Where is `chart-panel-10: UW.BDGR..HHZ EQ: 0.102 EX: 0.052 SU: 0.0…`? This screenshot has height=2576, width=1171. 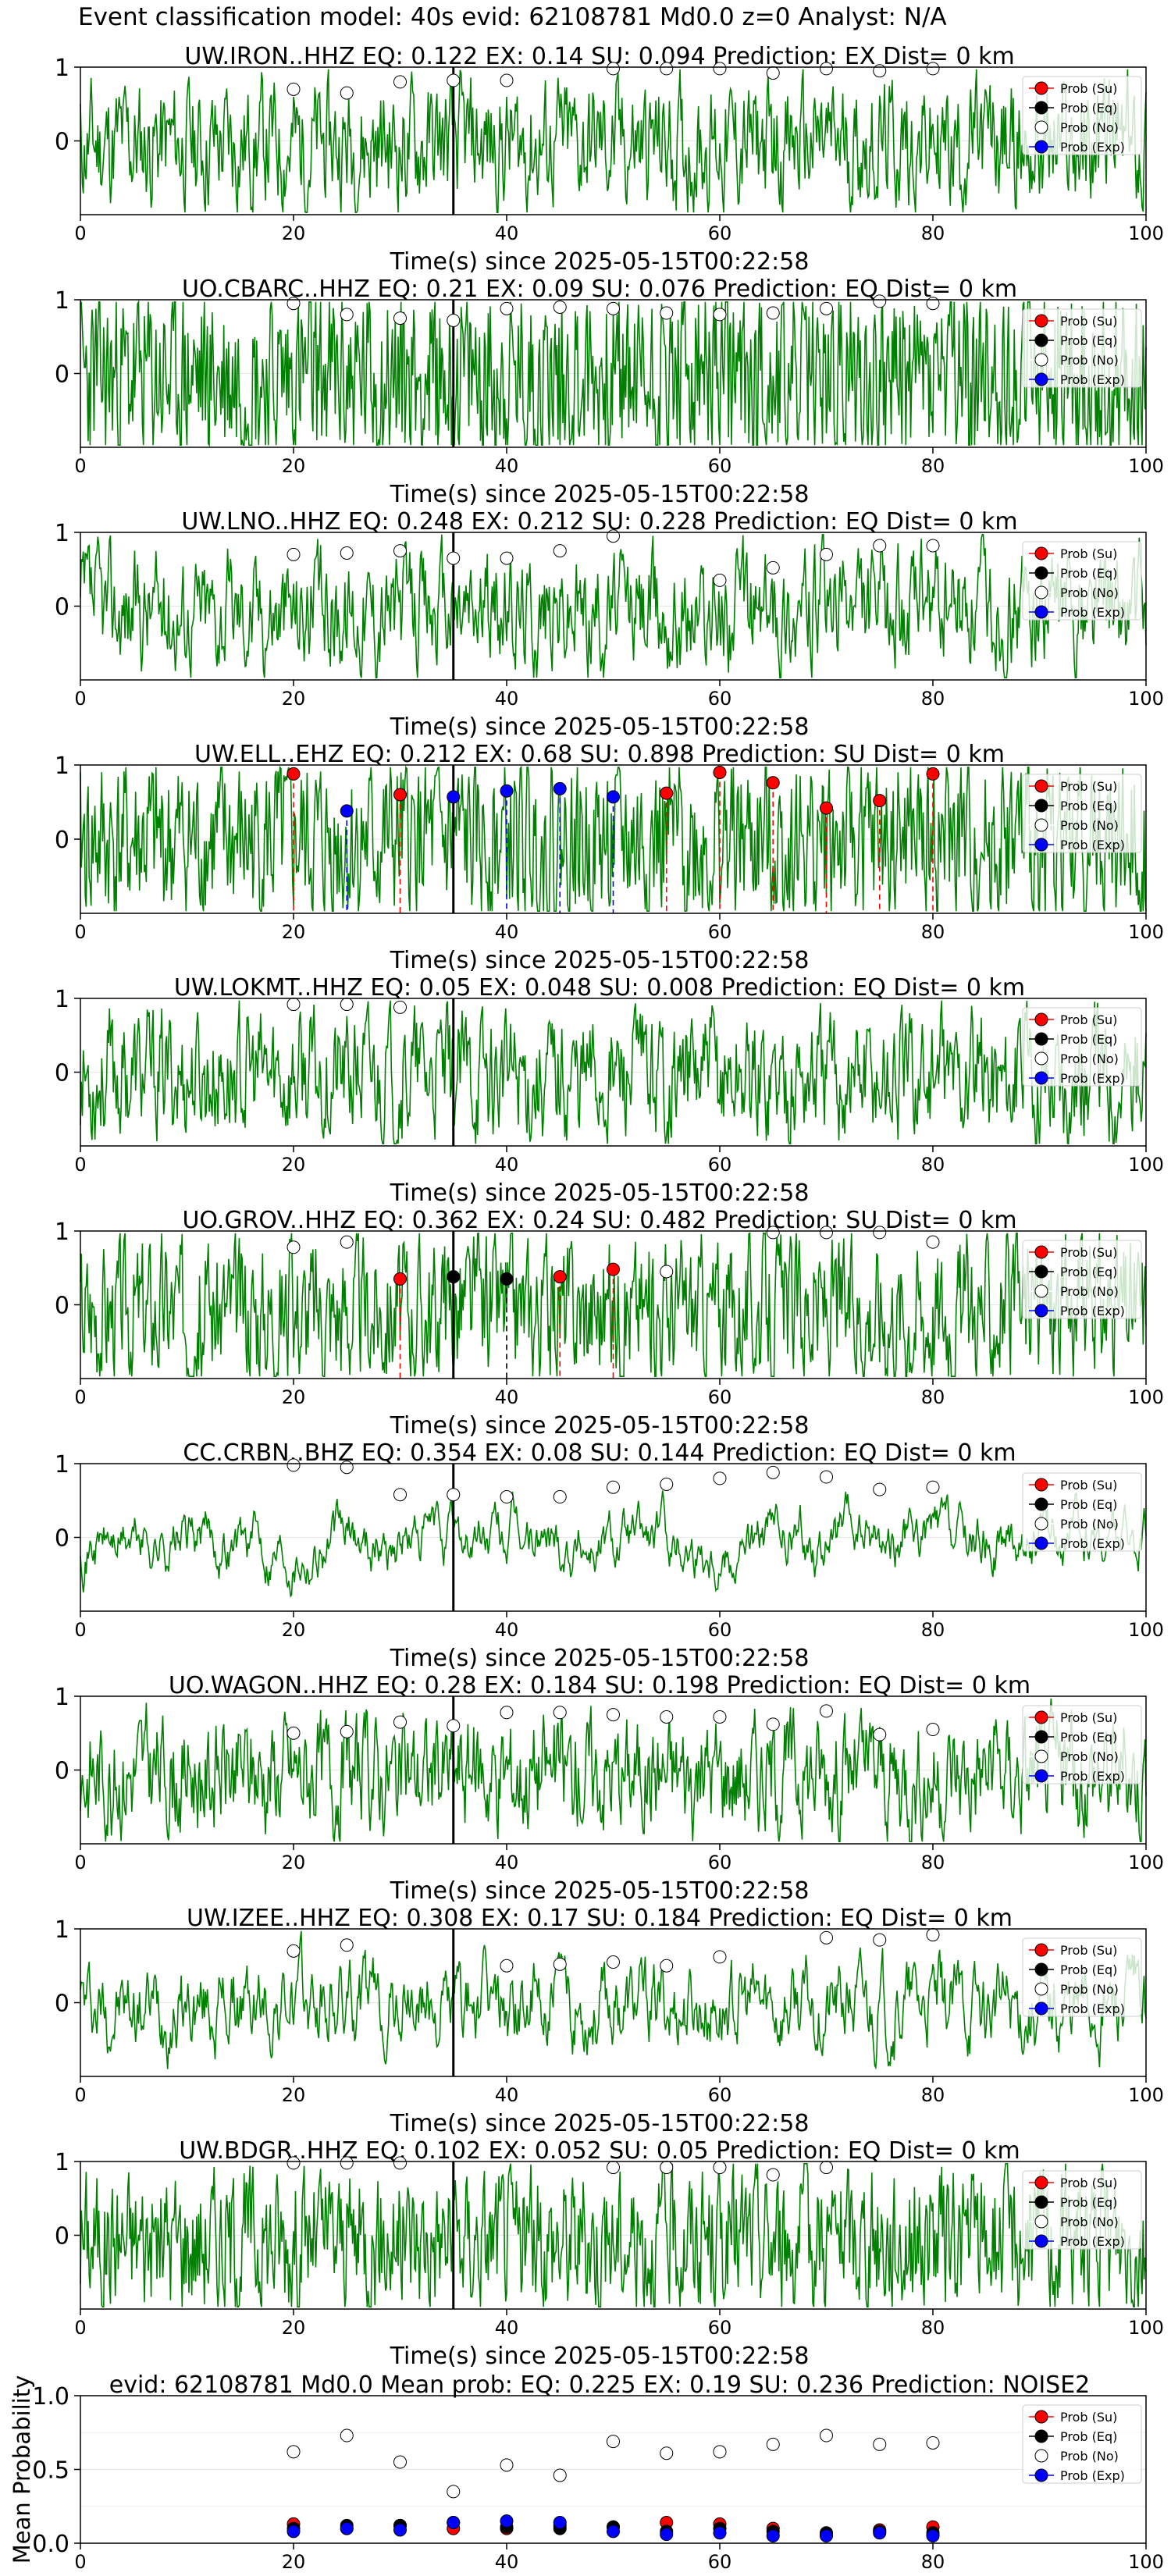 chart-panel-10: UW.BDGR..HHZ EQ: 0.102 EX: 0.052 SU: 0.0… is located at coordinates (609, 2253).